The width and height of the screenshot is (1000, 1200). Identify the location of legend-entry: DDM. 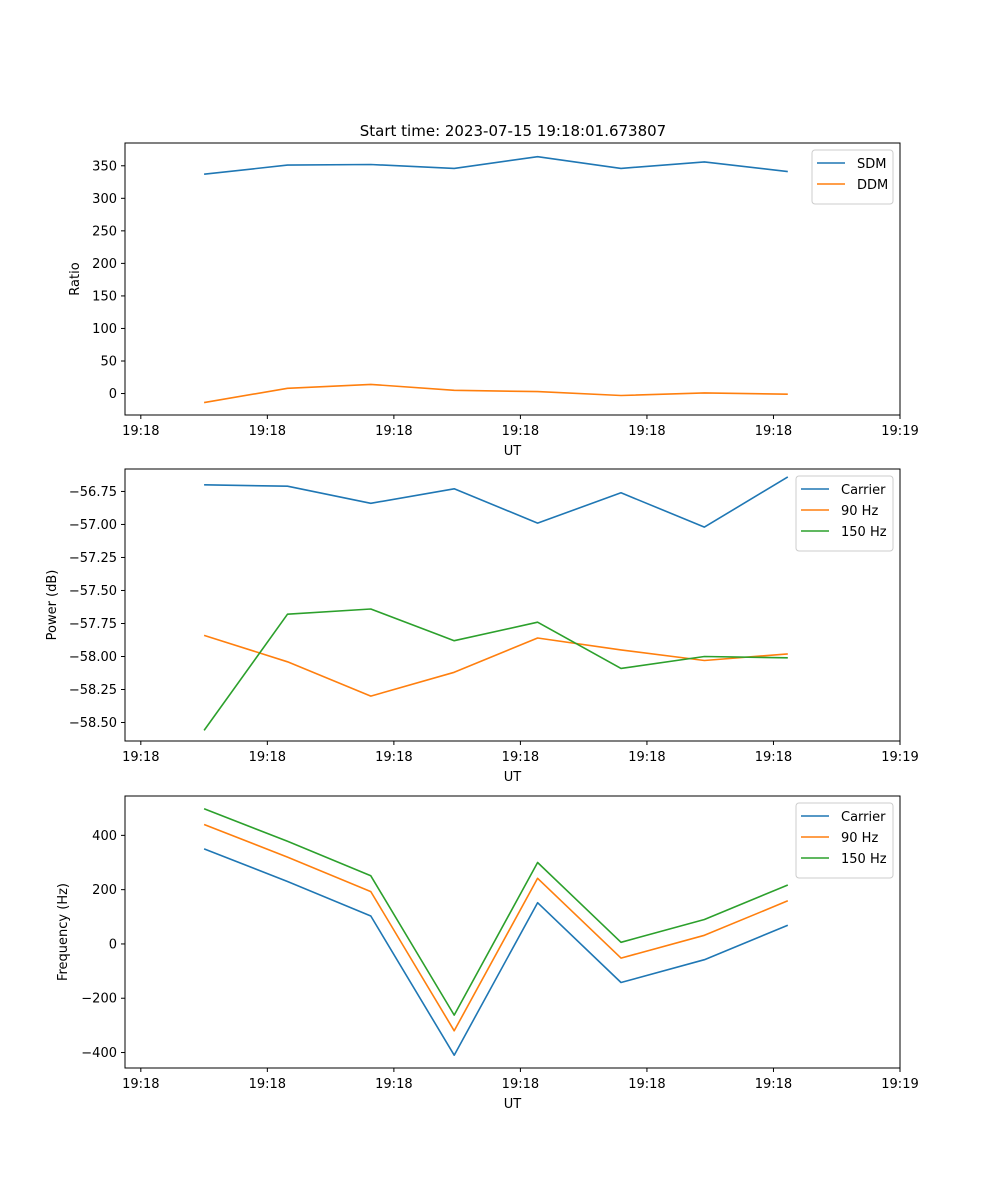
(872, 185).